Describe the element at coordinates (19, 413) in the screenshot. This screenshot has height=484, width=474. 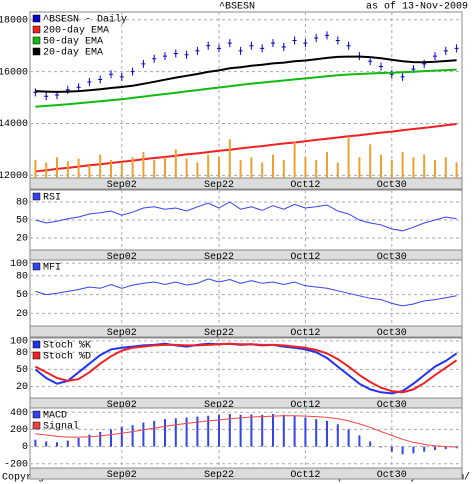
I see `y-tick-label: 400` at that location.